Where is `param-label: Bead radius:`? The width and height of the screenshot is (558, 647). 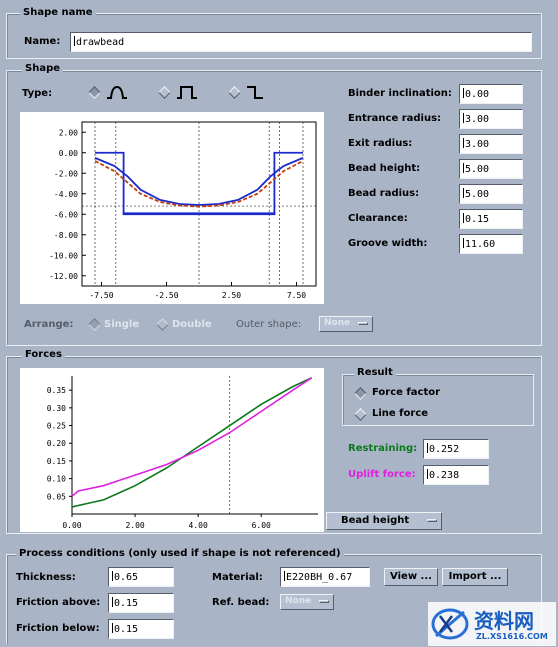
param-label: Bead radius: is located at coordinates (384, 193).